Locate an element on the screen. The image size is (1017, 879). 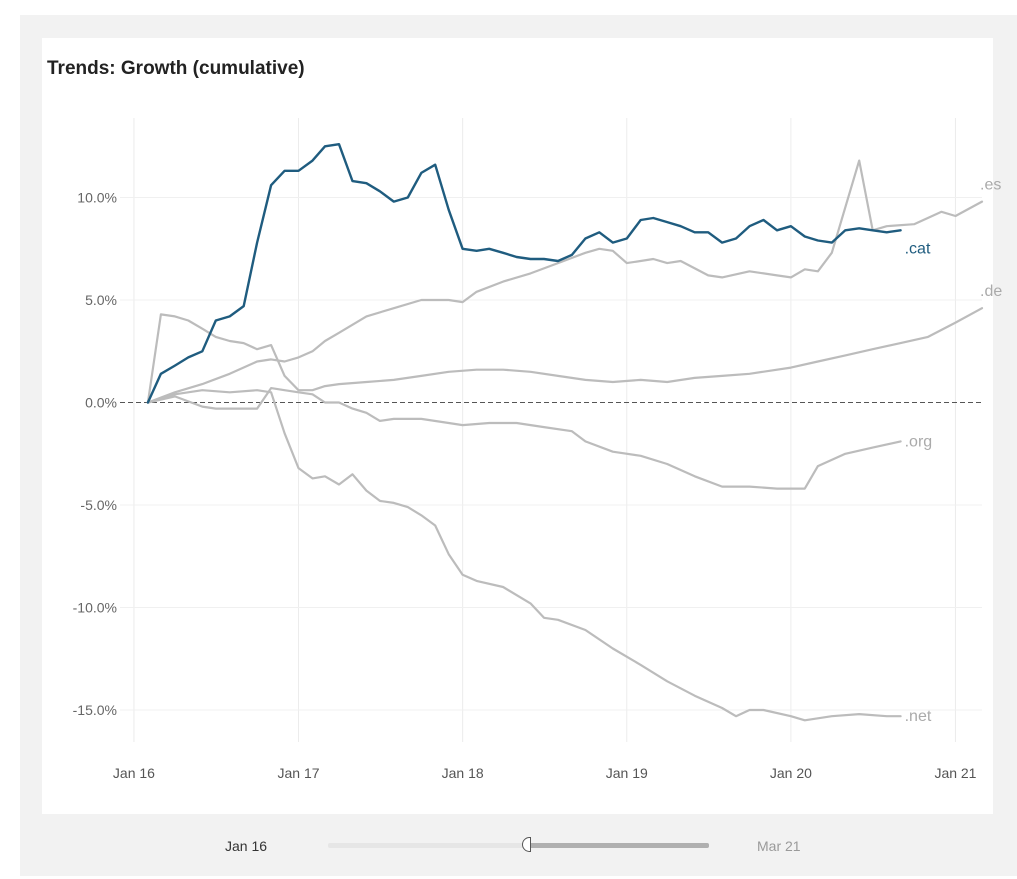
chart-title: Trends: Growth (cumulative) is located at coordinates (176, 68).